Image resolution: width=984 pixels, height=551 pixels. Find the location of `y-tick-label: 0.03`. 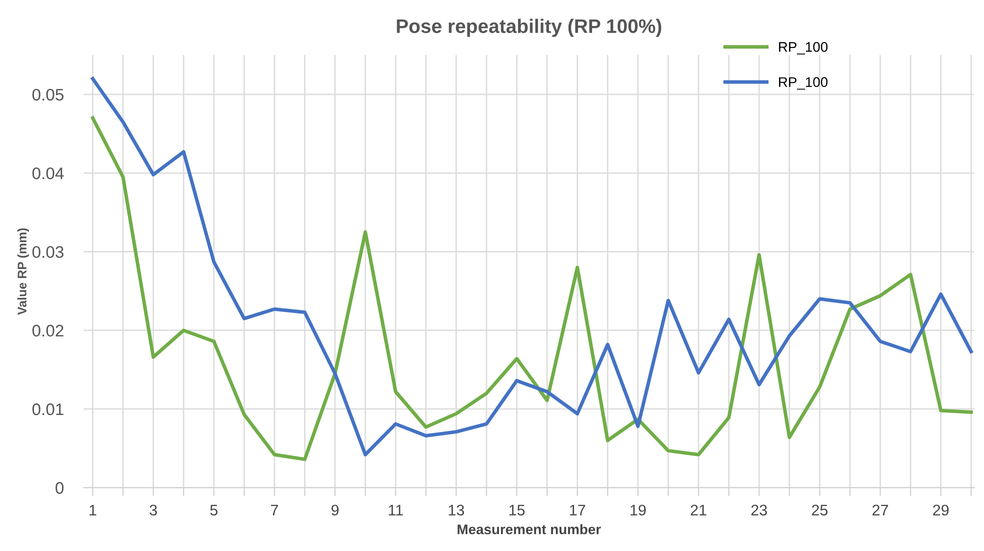

y-tick-label: 0.03 is located at coordinates (48, 252).